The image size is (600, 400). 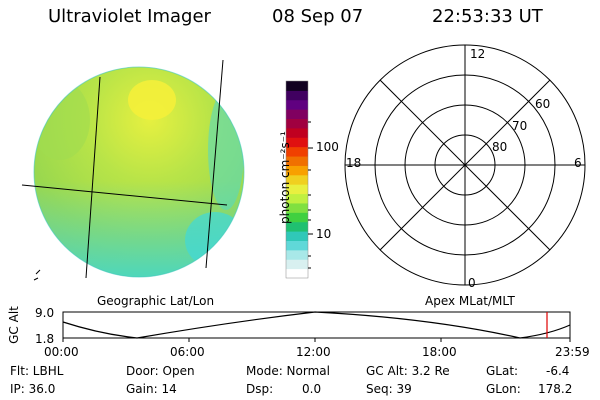 What do you see at coordinates (45, 339) in the screenshot?
I see `alt-y-bottom: 1.8` at bounding box center [45, 339].